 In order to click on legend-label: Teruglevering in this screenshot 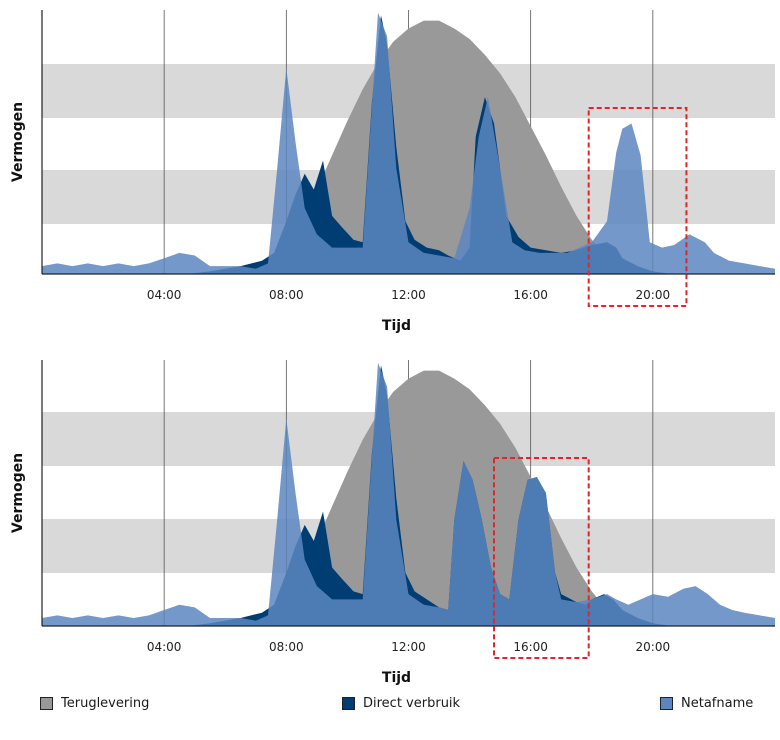, I will do `click(105, 703)`.